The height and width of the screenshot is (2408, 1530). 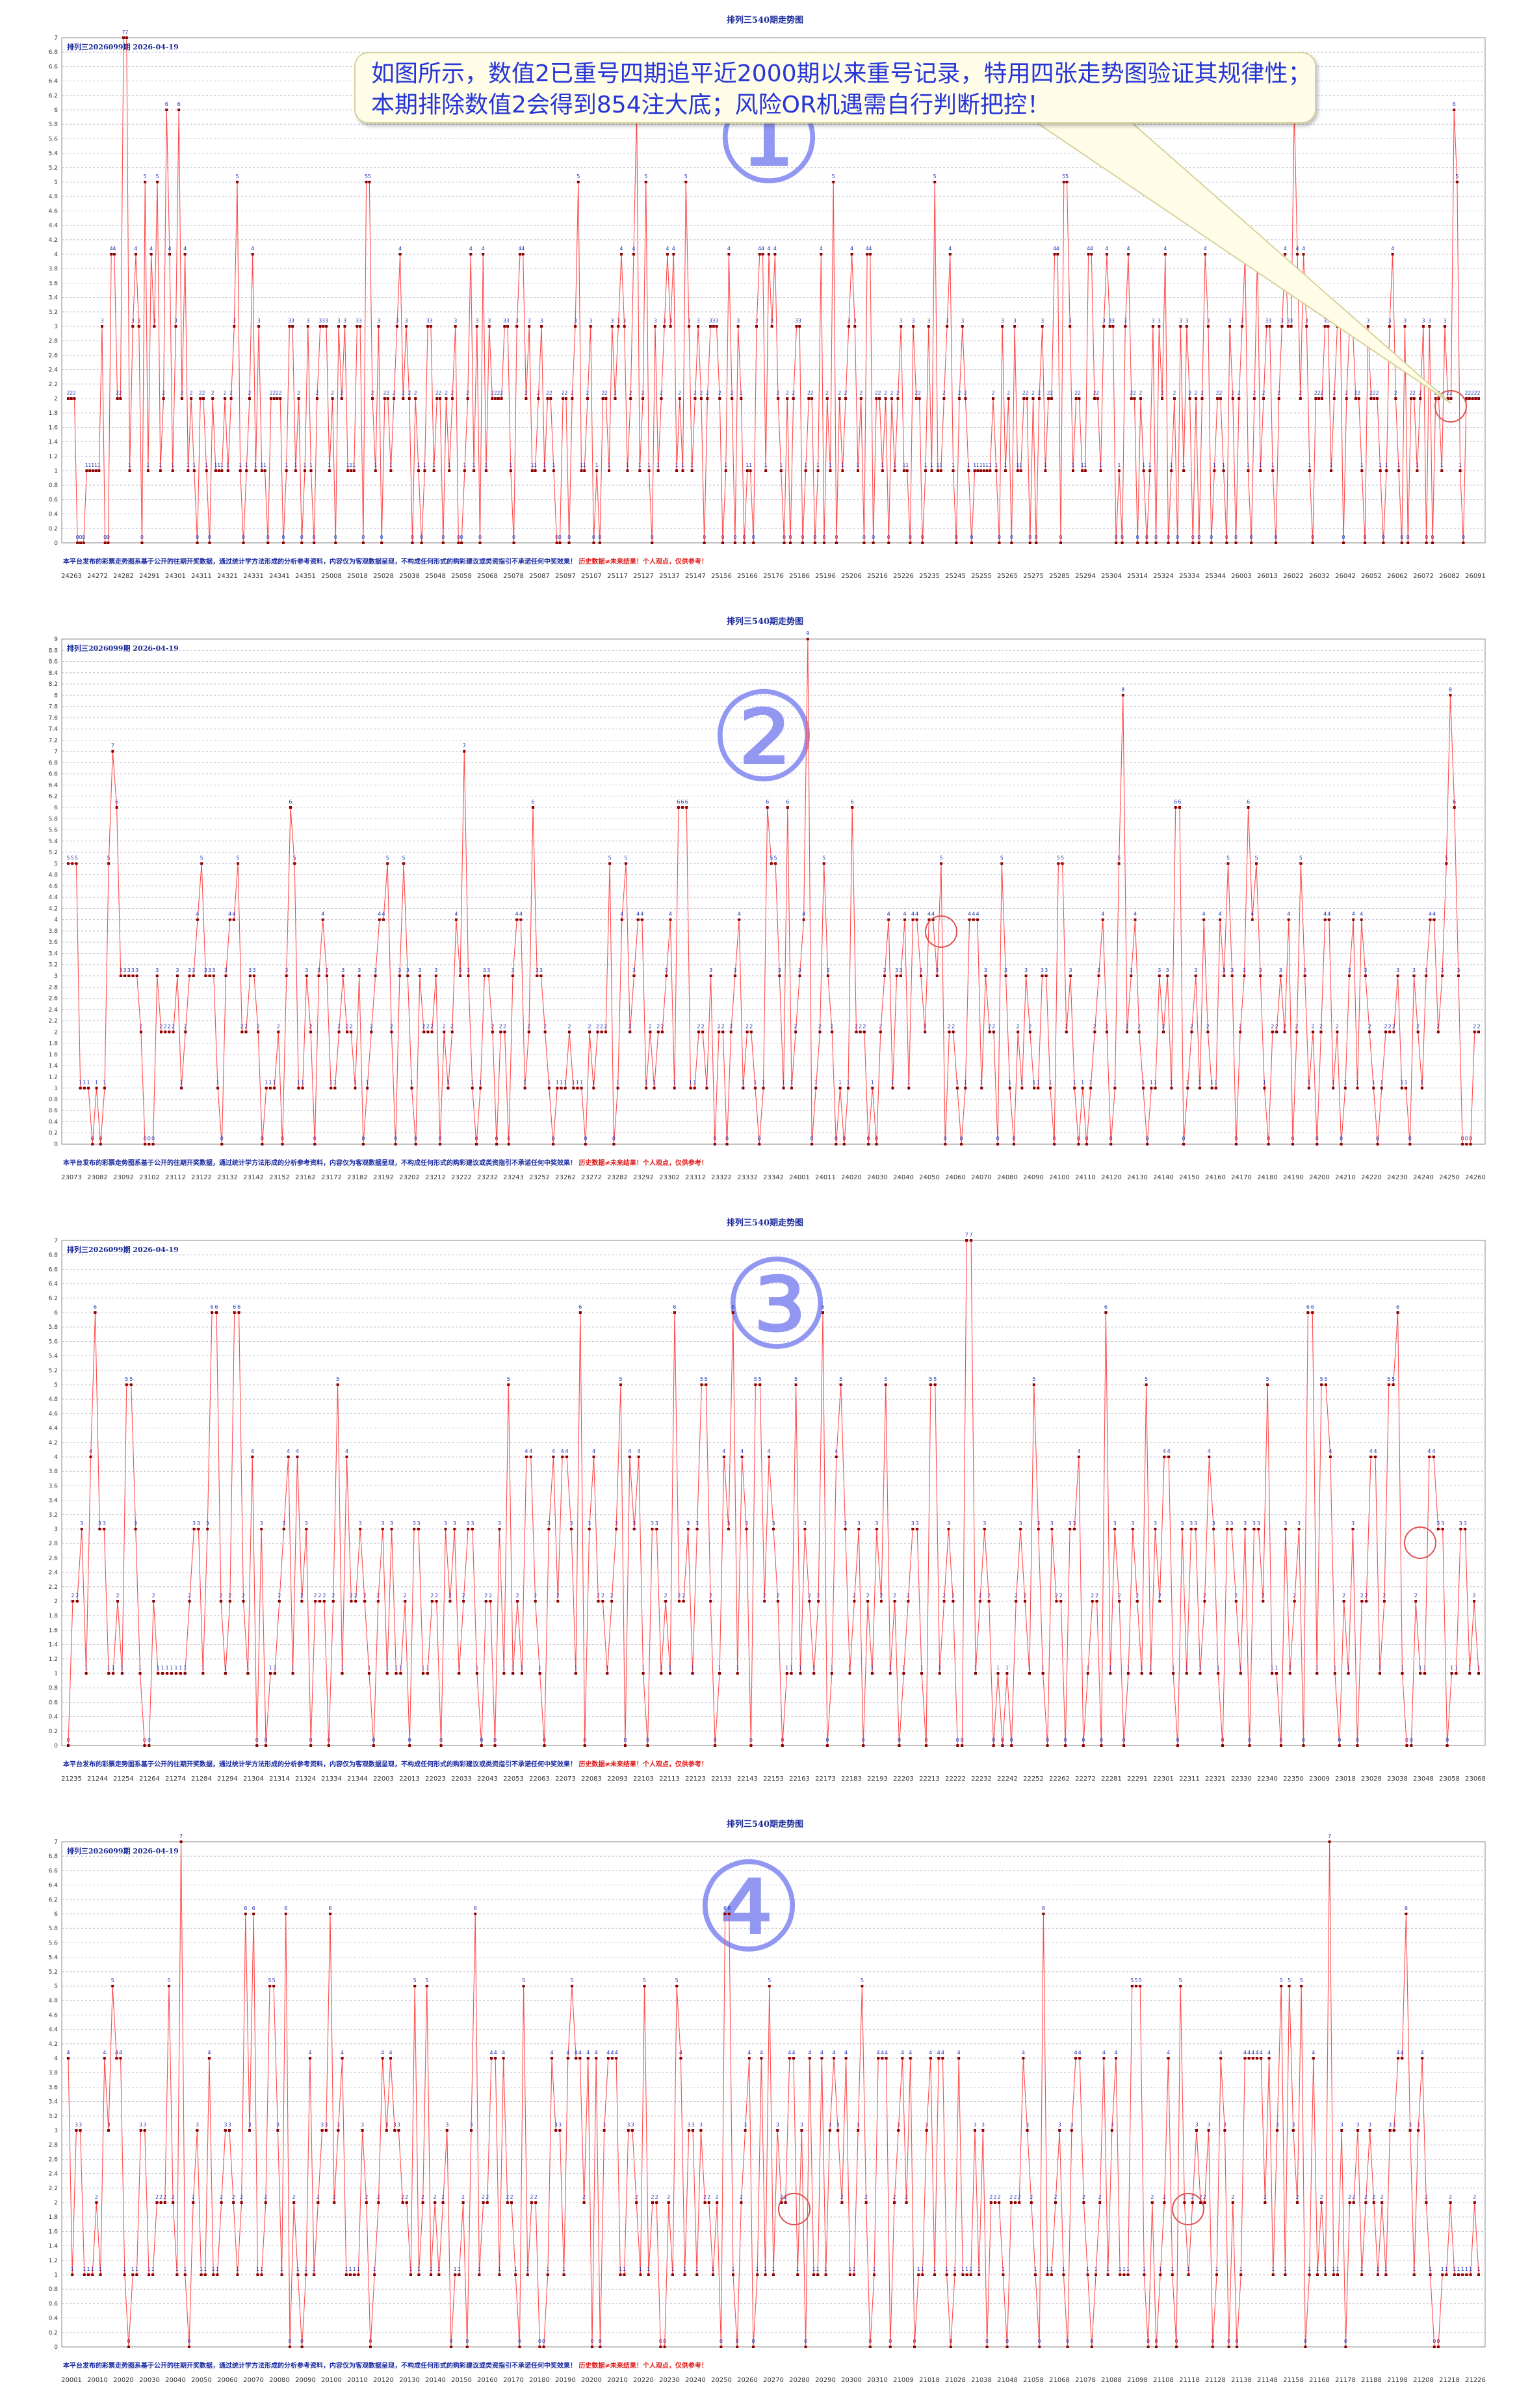 I want to click on x-tick-label: 25058, so click(x=462, y=576).